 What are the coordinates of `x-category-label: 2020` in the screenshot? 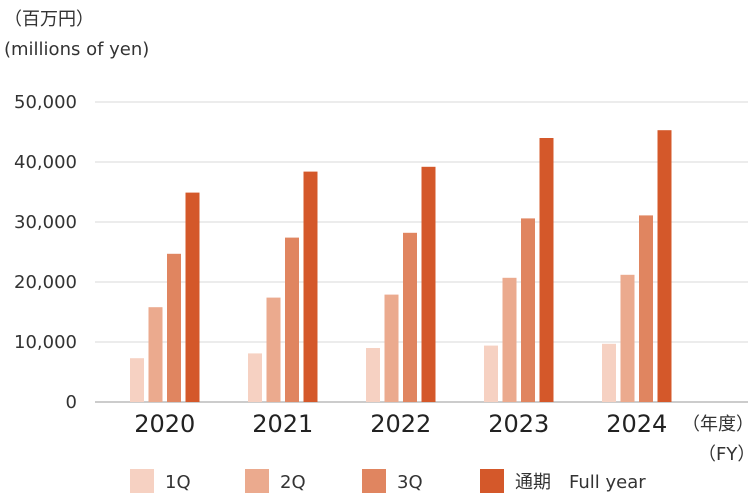 It's located at (164, 424).